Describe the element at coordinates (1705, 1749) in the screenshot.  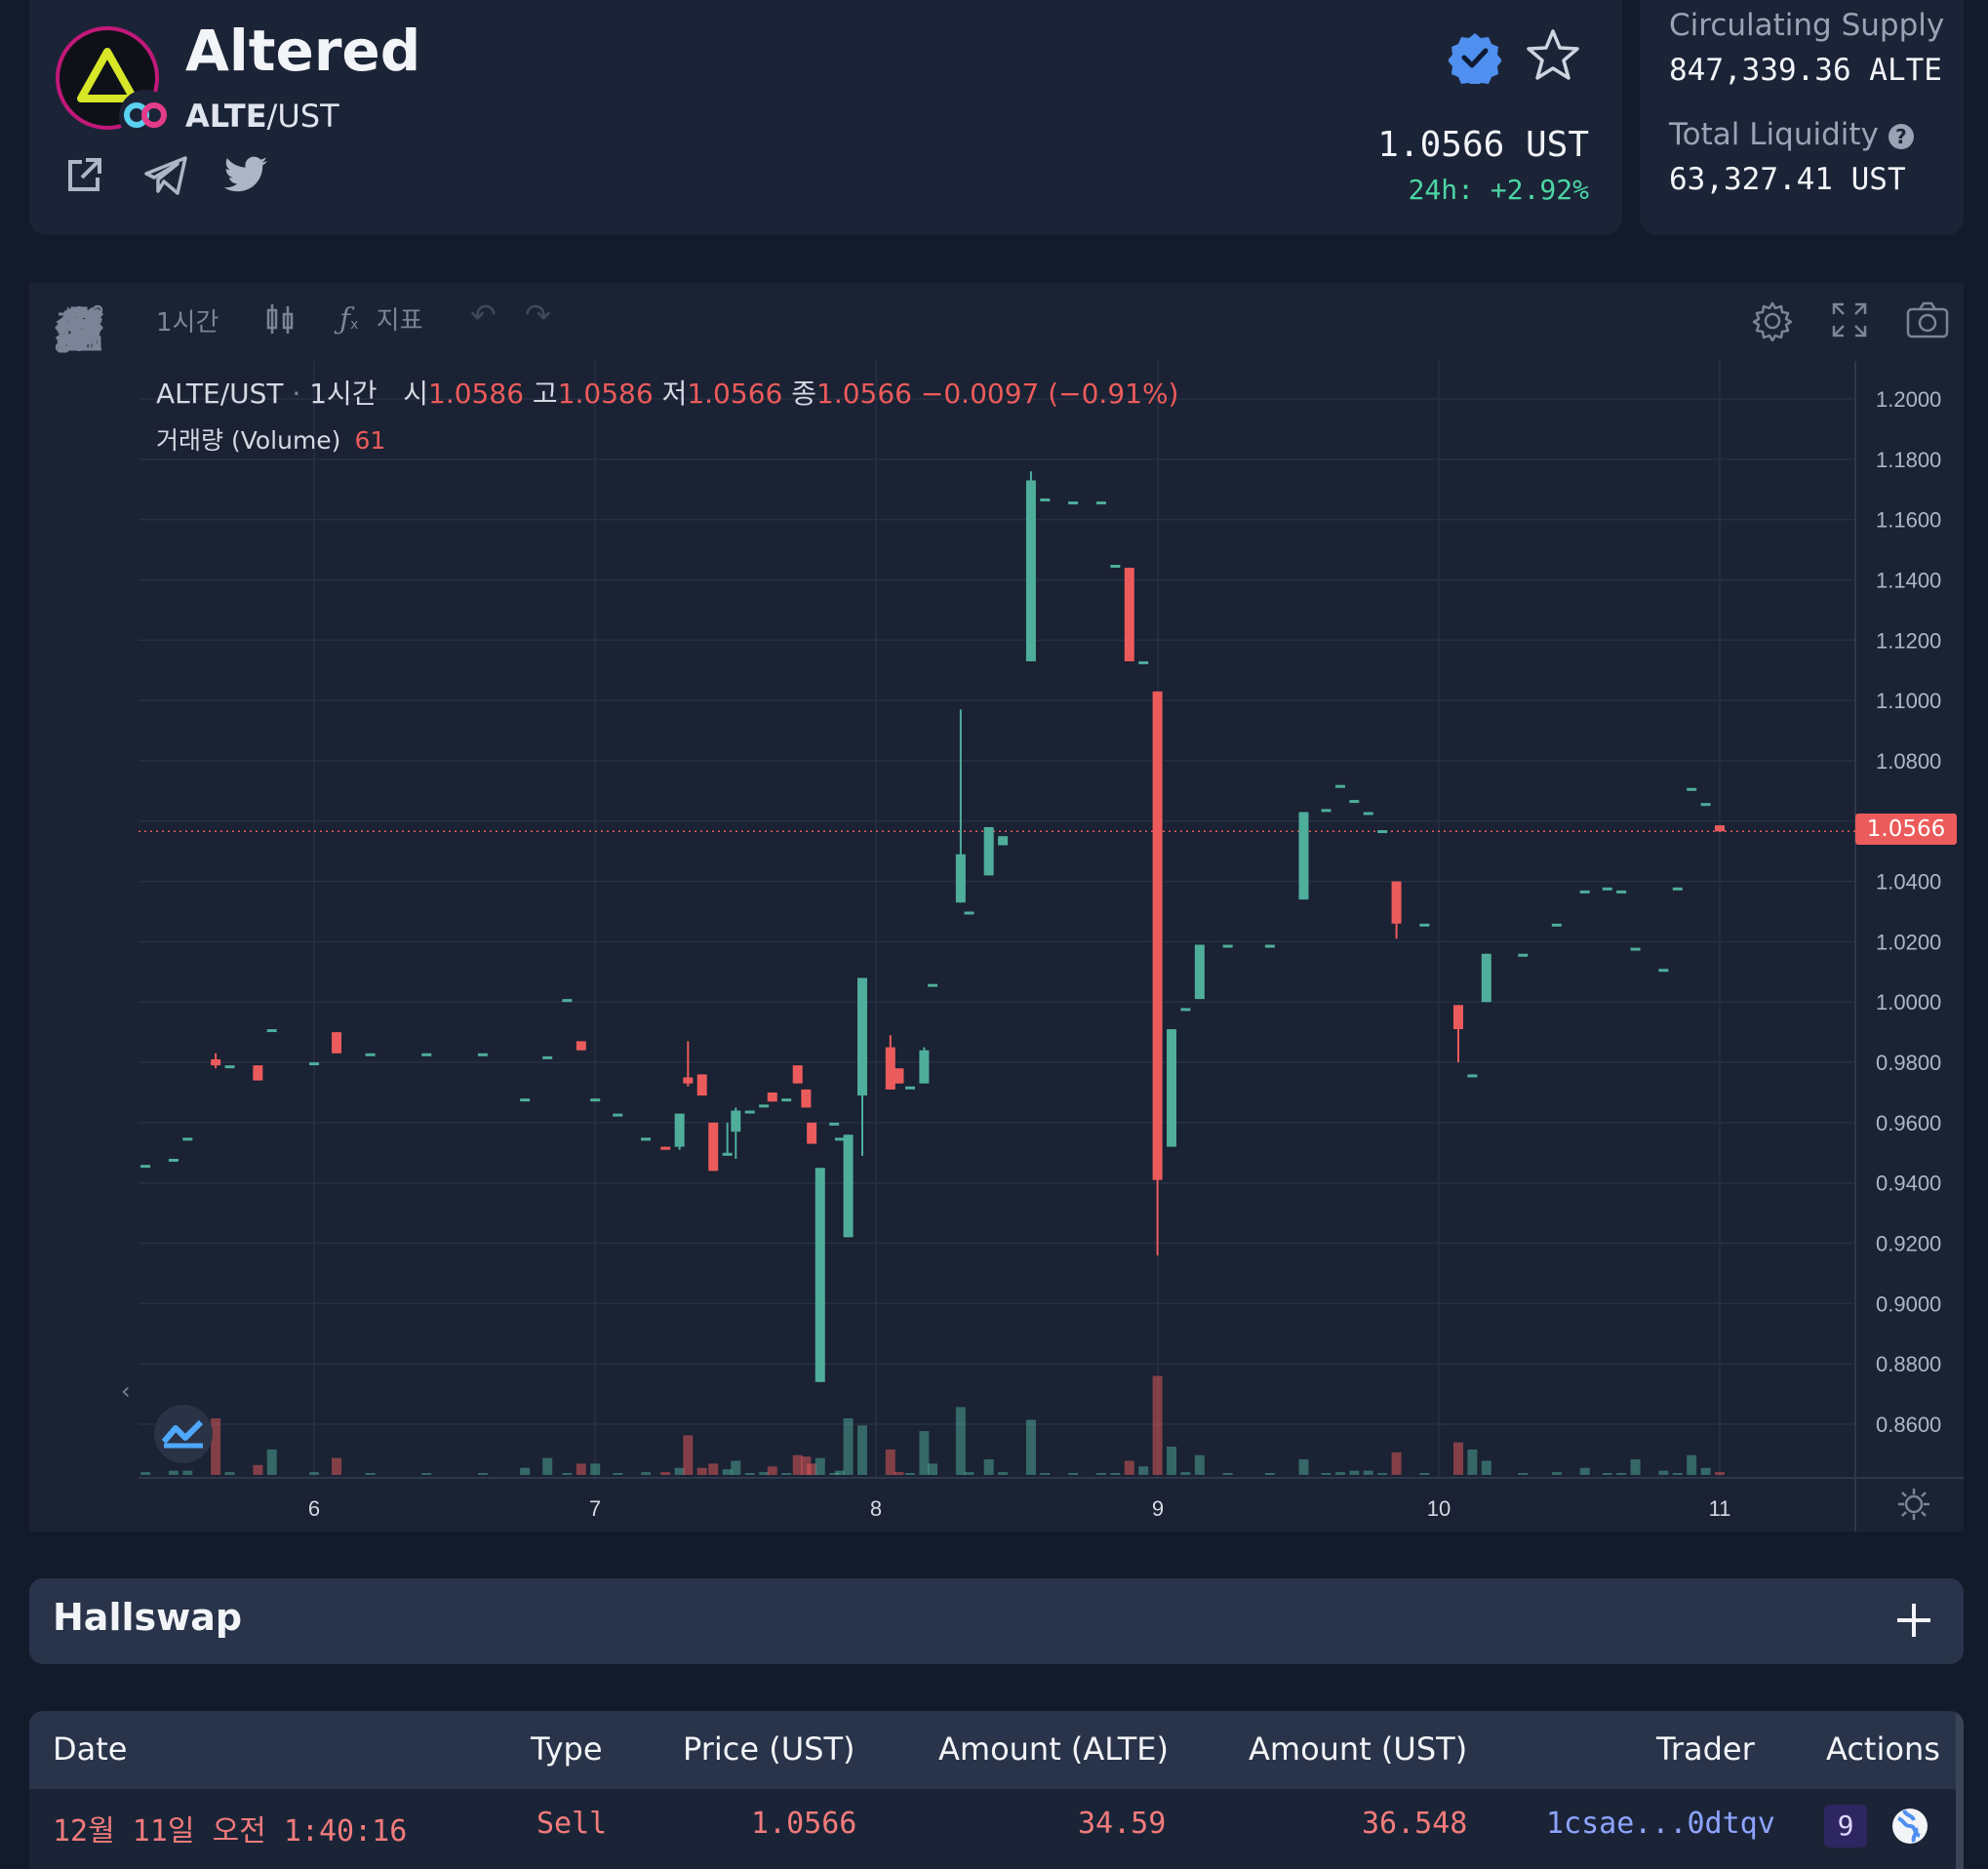
I see `col-trader: Trader` at that location.